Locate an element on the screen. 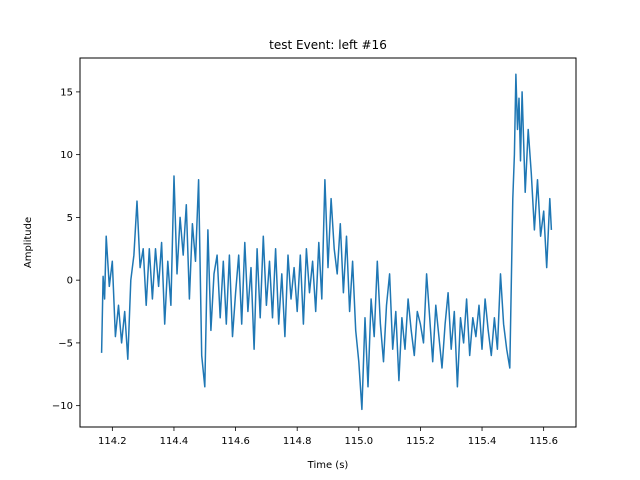 This screenshot has height=480, width=640. y-tick-label: 15 is located at coordinates (66, 92).